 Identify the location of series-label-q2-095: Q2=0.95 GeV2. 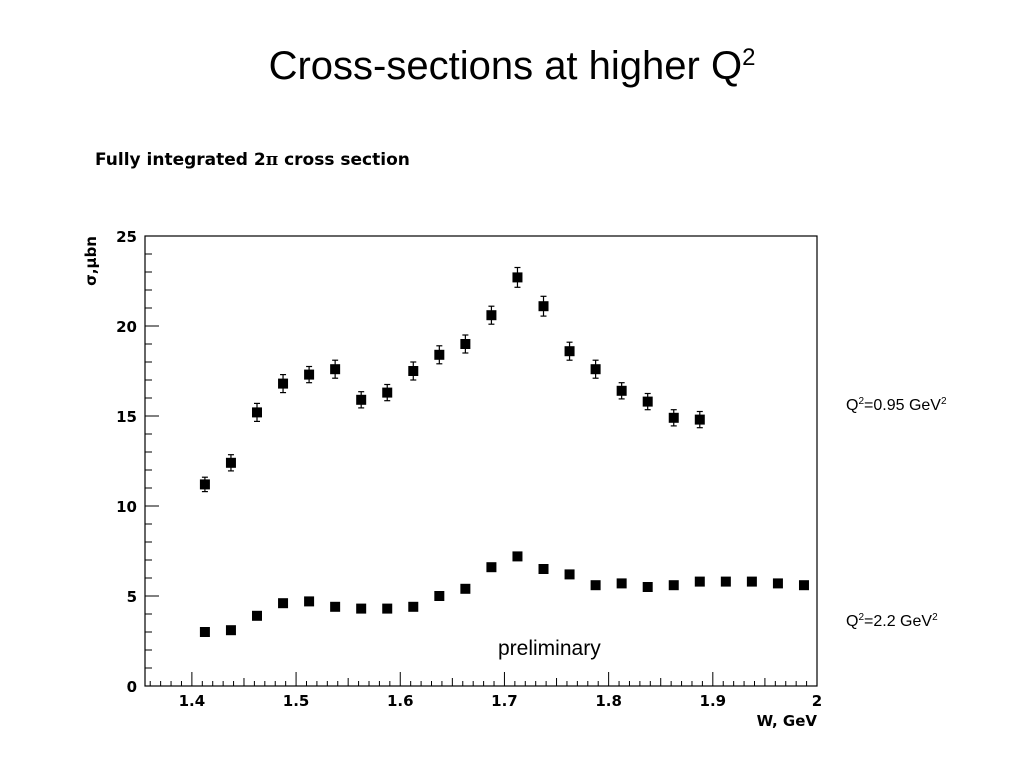
(896, 405).